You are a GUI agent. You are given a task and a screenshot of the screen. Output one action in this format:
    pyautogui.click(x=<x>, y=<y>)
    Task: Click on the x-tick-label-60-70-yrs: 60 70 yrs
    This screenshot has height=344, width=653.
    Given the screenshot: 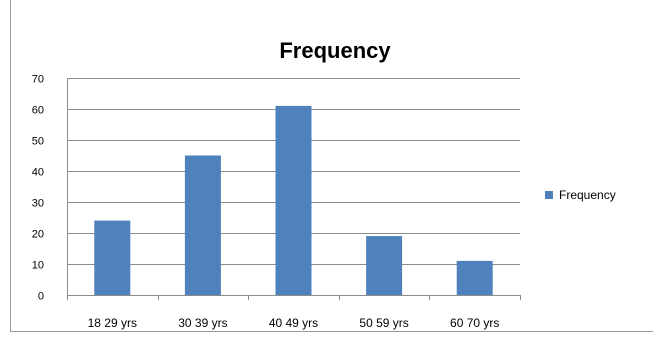 What is the action you would take?
    pyautogui.click(x=474, y=323)
    